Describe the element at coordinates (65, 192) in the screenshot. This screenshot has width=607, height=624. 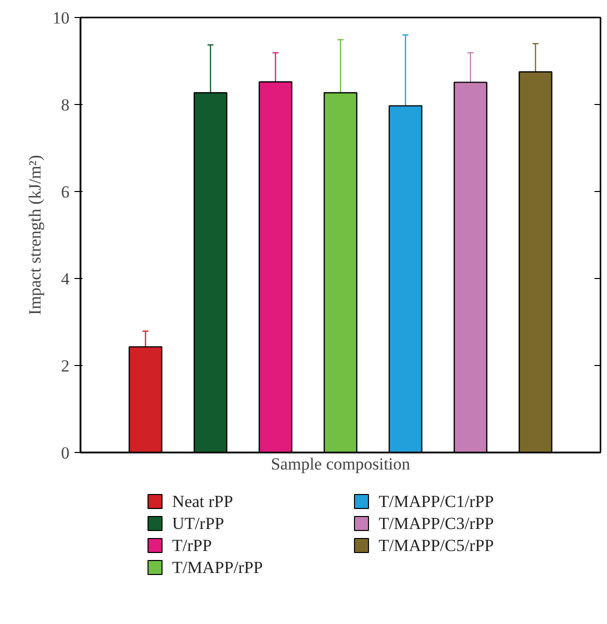
I see `y-tick-label: 6` at that location.